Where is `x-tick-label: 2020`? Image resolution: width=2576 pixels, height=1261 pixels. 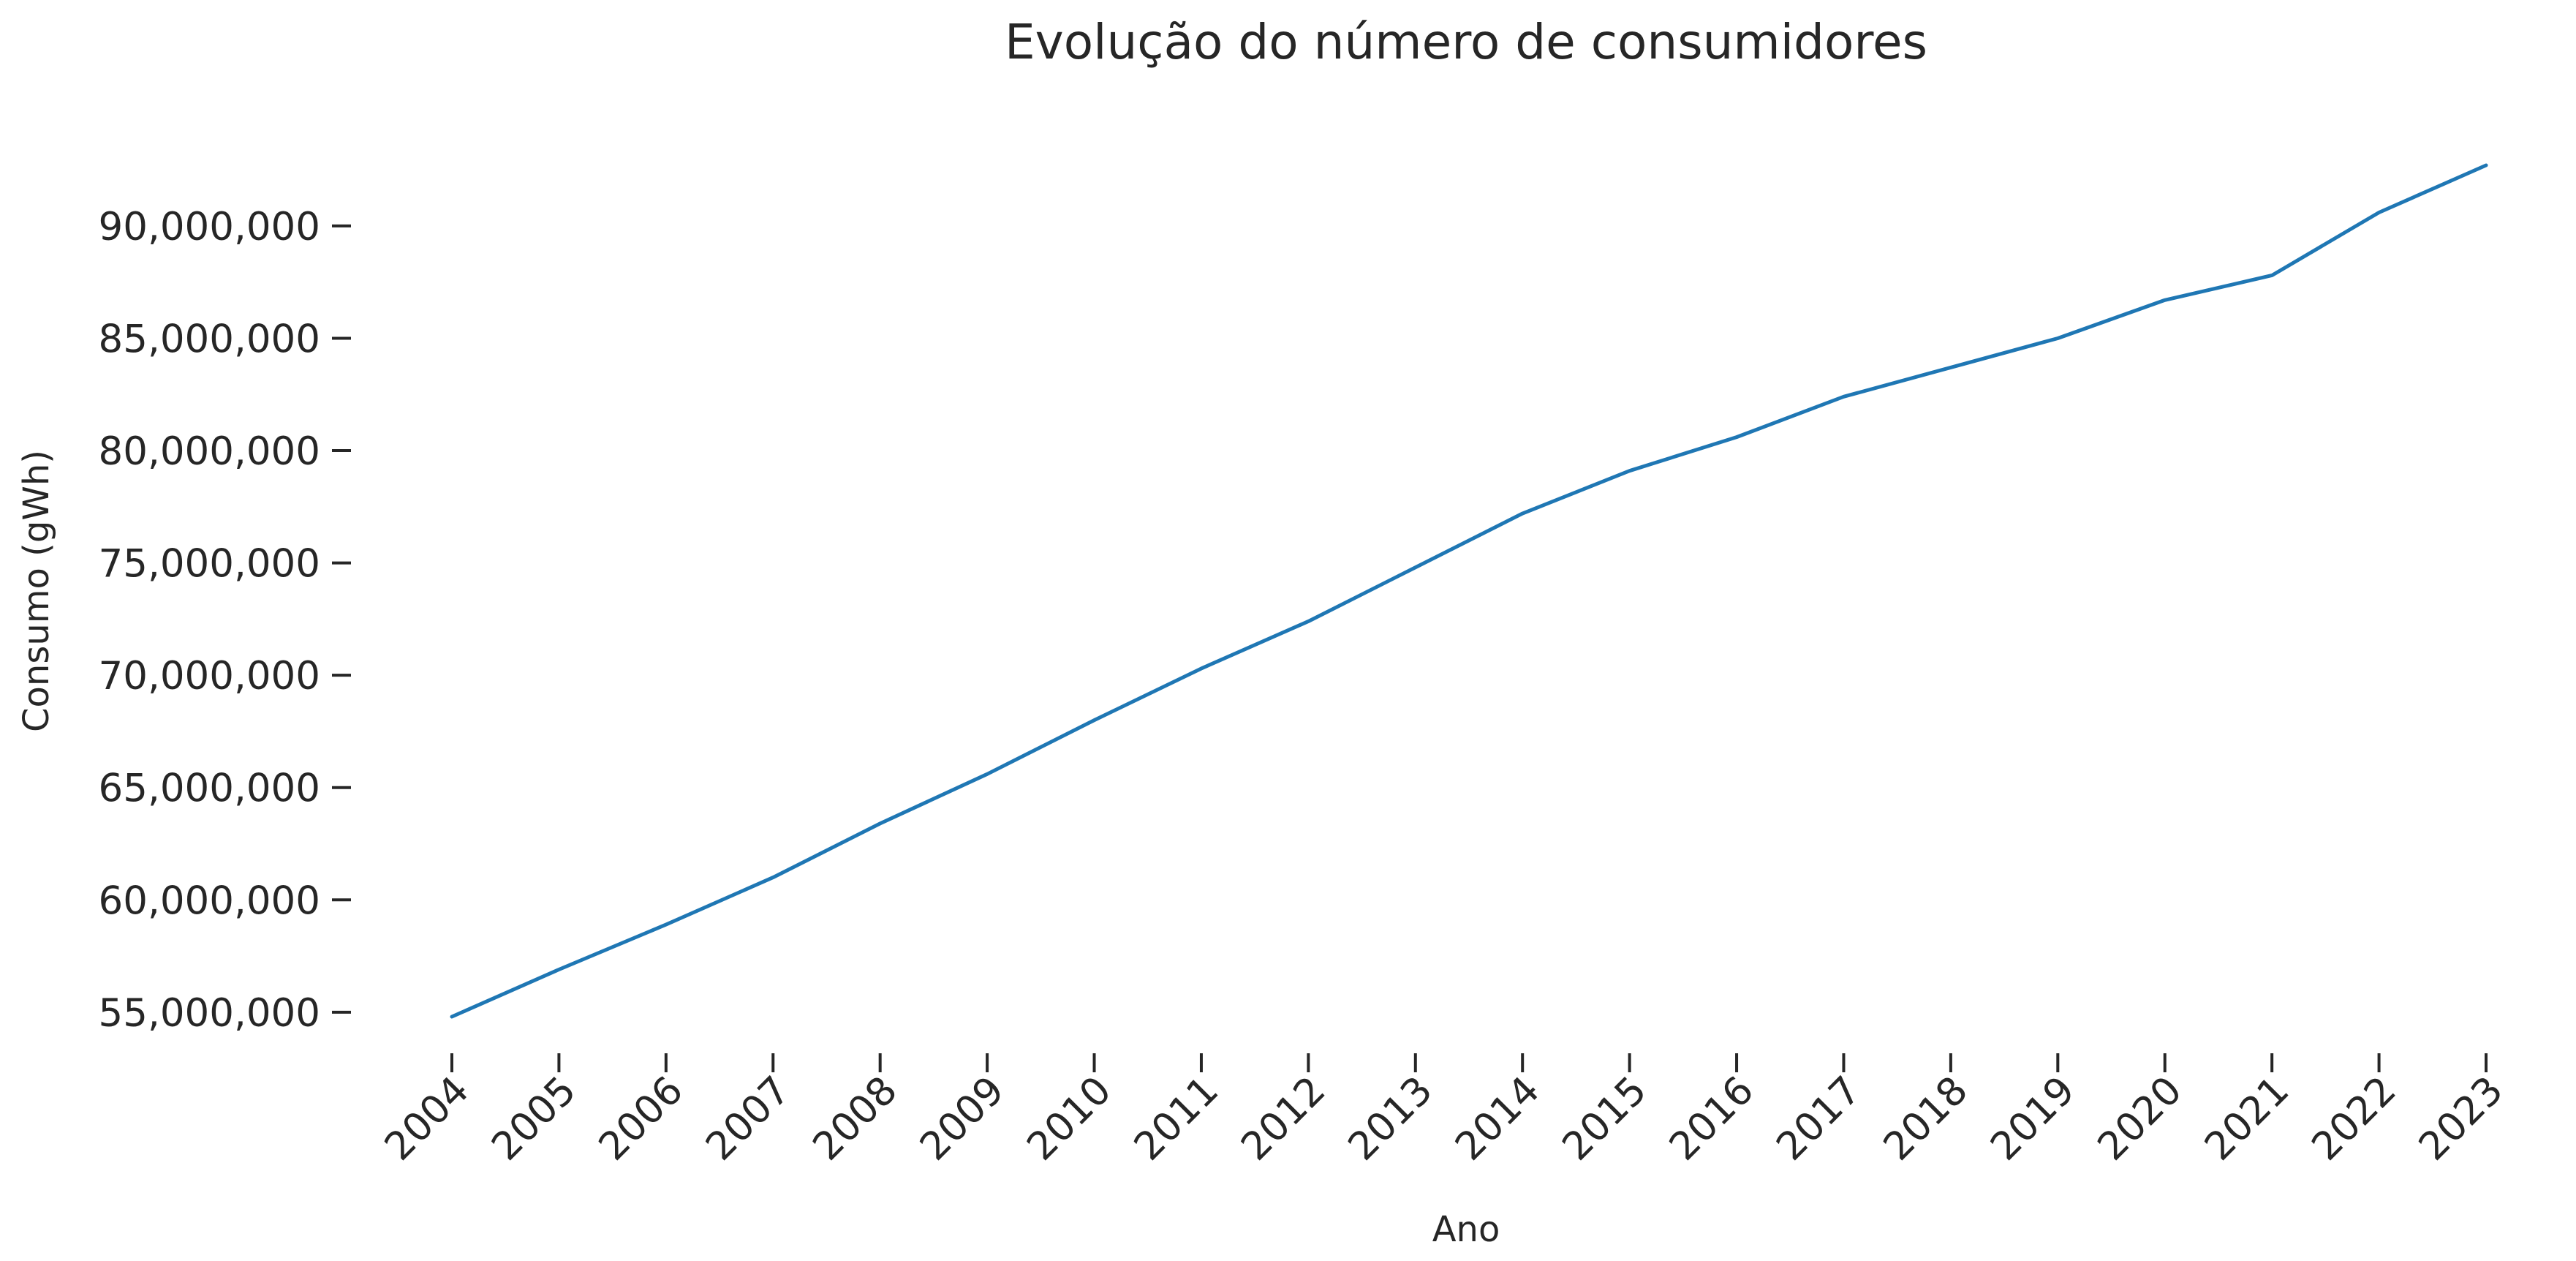
x-tick-label: 2020 is located at coordinates (2140, 1119).